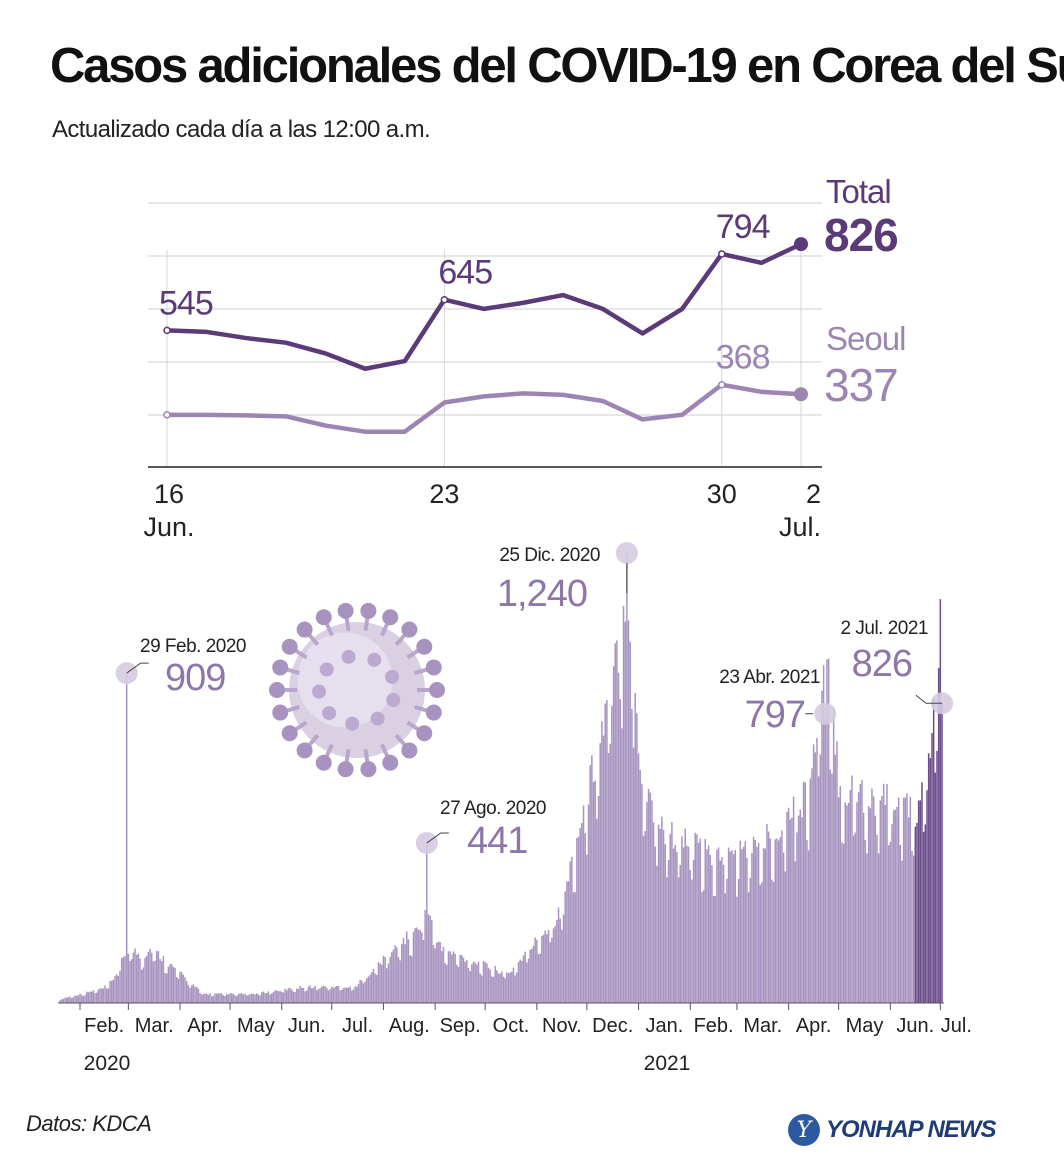 The height and width of the screenshot is (1155, 1064). What do you see at coordinates (743, 358) in the screenshot?
I see `point-label: 368` at bounding box center [743, 358].